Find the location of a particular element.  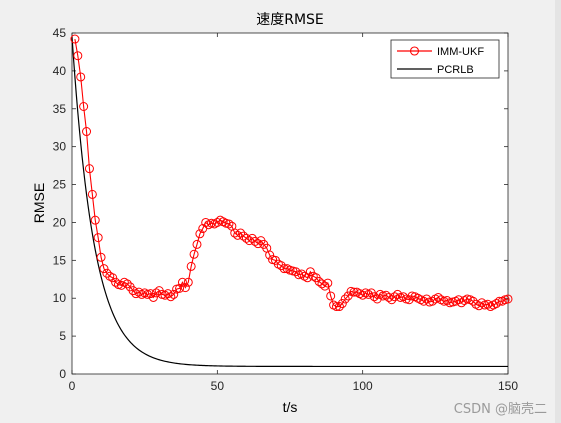

y-tick-label: 25 is located at coordinates (60, 185).